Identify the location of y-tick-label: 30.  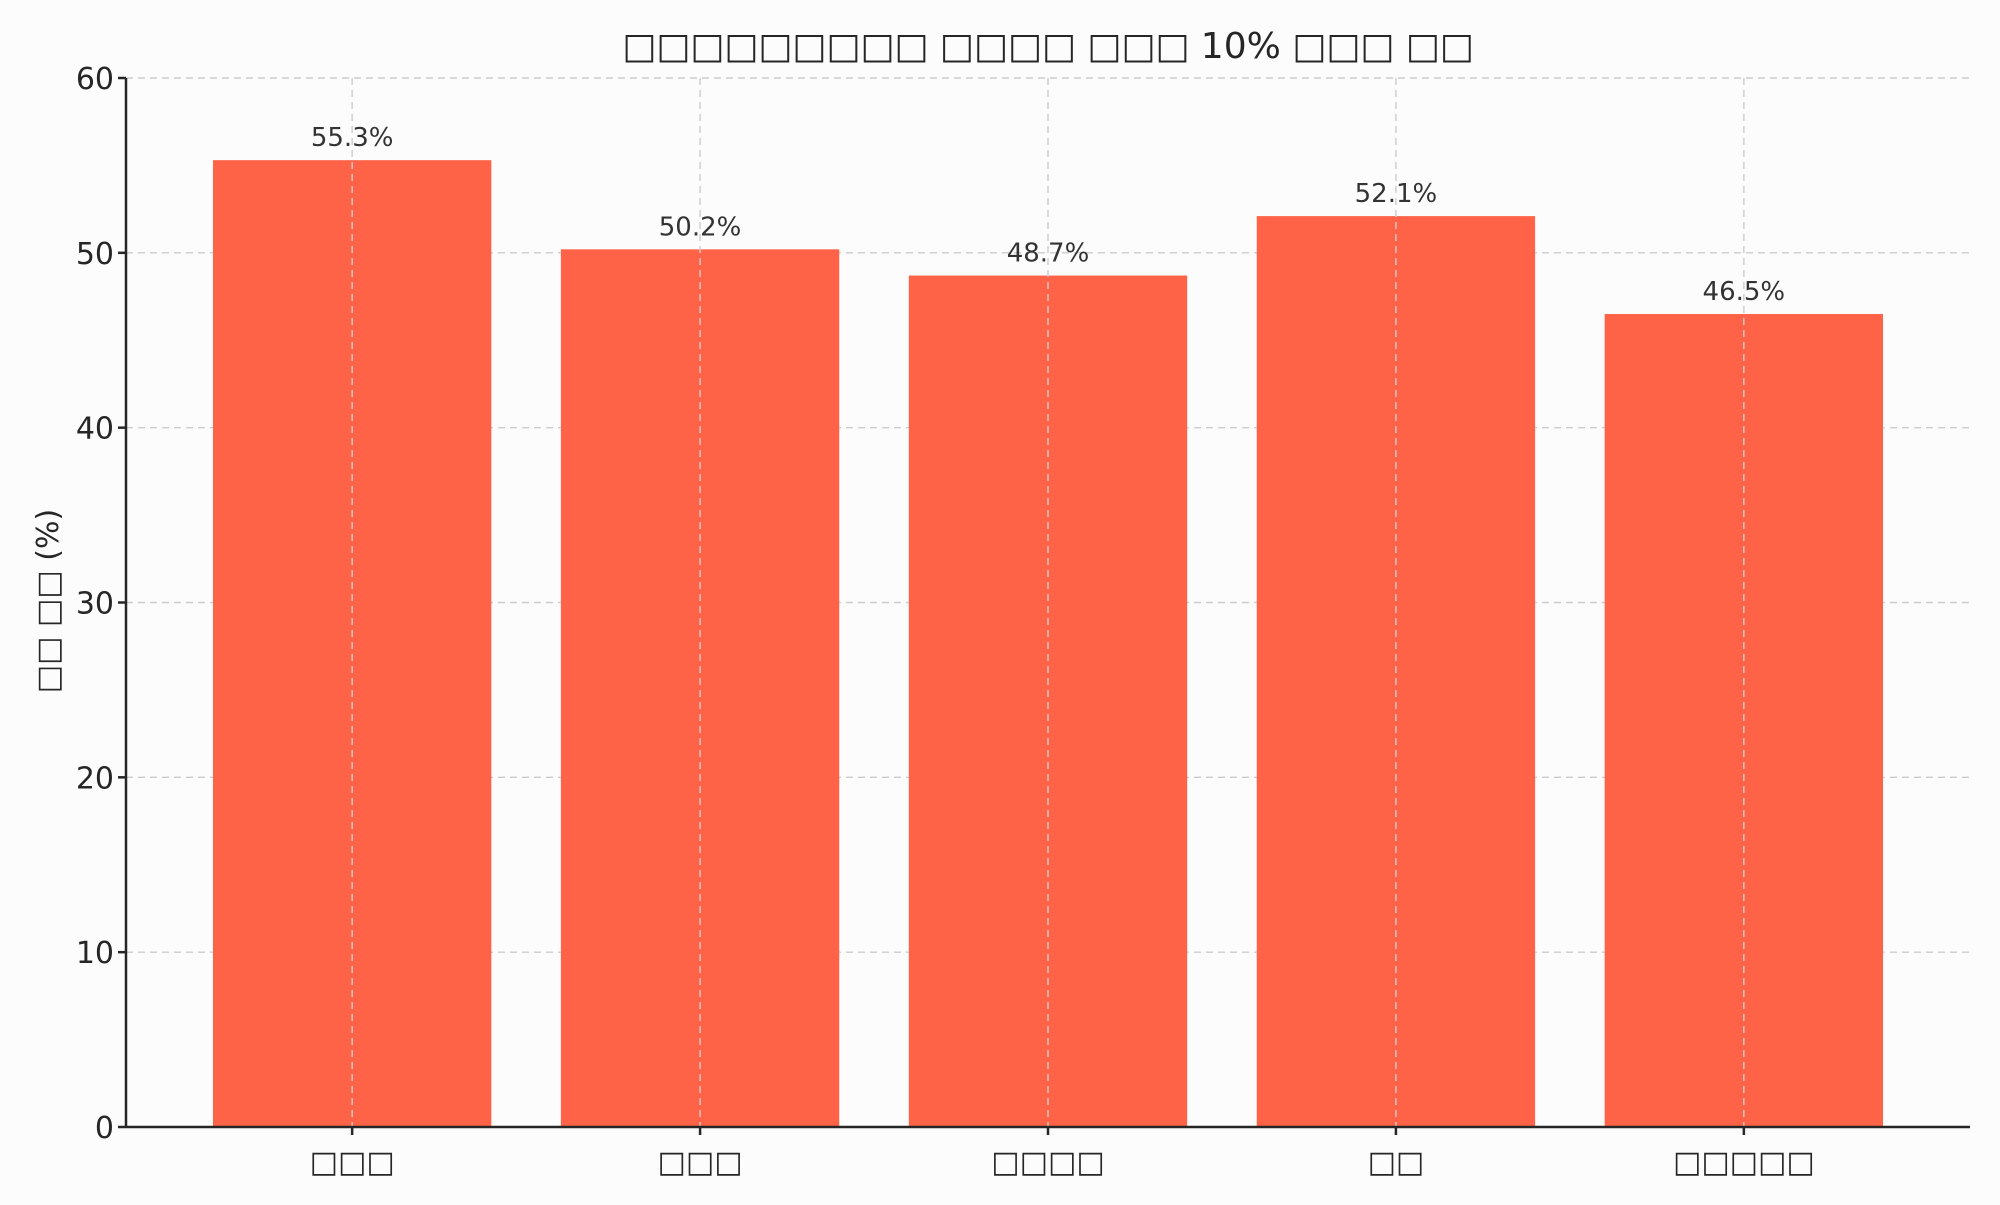
(95, 604).